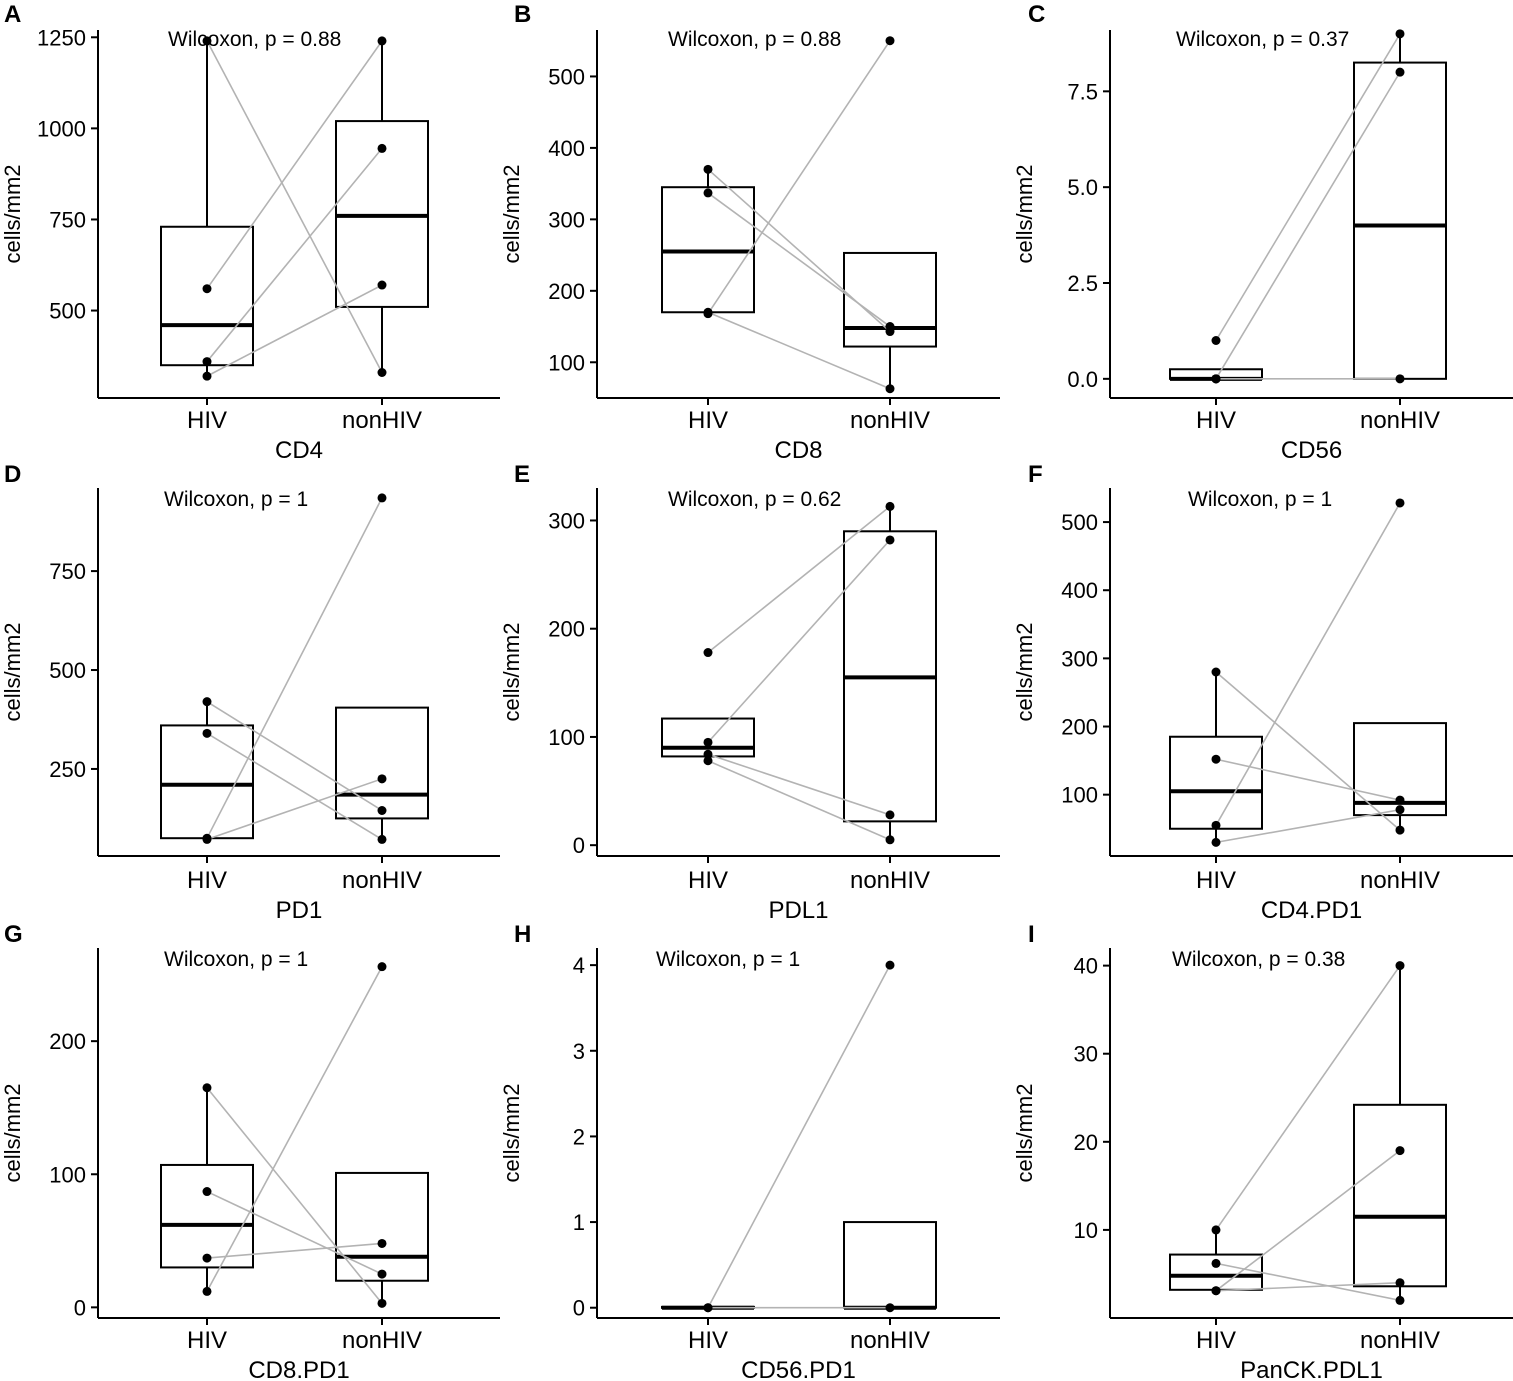 This screenshot has height=1381, width=1513. I want to click on x-axis-title: CD4, so click(299, 450).